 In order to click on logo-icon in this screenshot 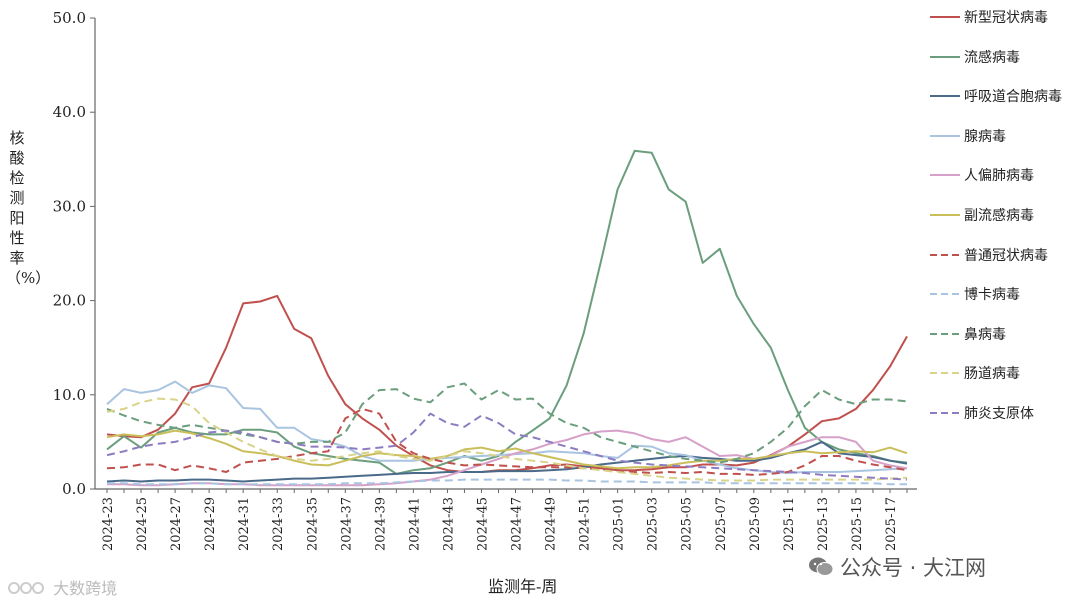, I will do `click(26, 588)`.